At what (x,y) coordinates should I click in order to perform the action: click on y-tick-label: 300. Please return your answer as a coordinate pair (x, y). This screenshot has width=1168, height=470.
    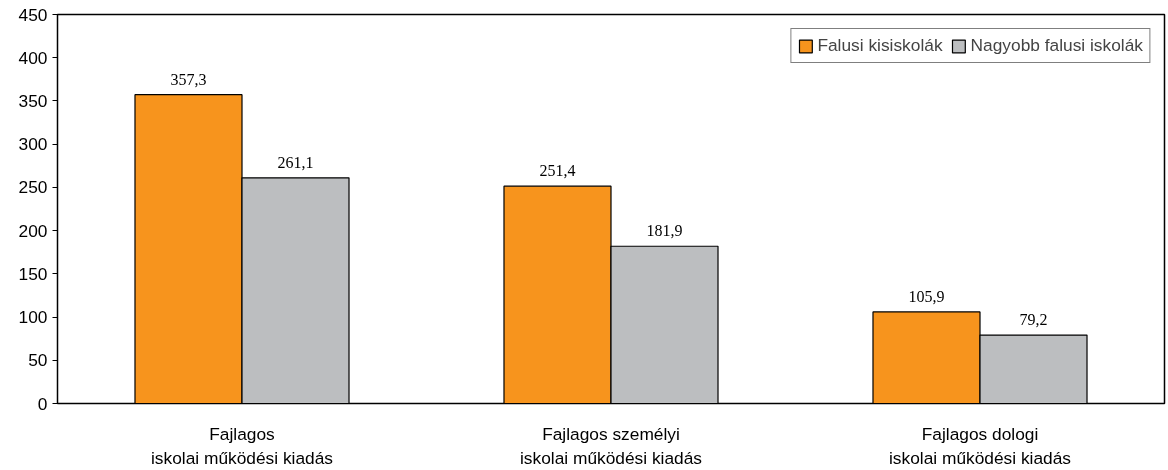
    Looking at the image, I should click on (33, 144).